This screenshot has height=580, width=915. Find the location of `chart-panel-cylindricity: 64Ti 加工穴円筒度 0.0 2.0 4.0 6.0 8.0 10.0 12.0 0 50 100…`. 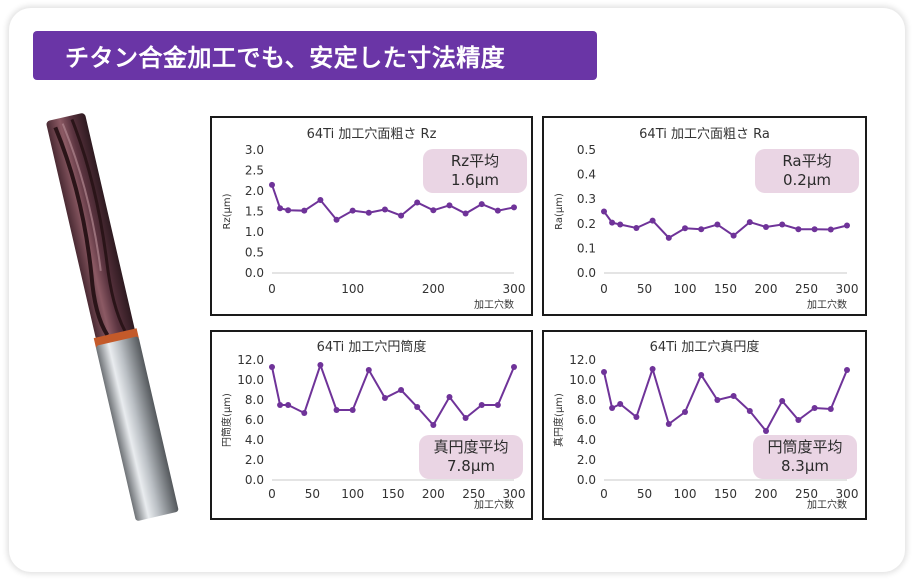

chart-panel-cylindricity: 64Ti 加工穴円筒度 0.0 2.0 4.0 6.0 8.0 10.0 12.0 0 50 100… is located at coordinates (371, 425).